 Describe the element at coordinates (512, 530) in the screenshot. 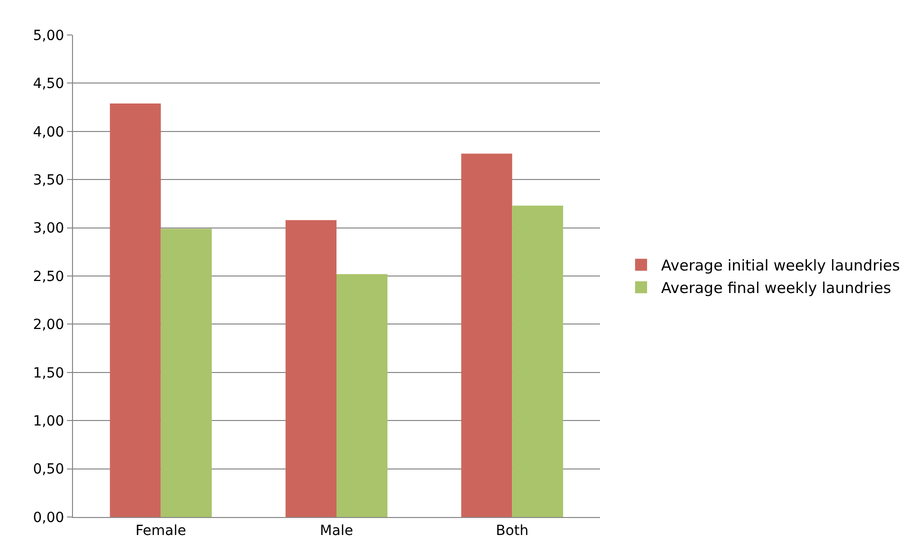

I see `x-tick-label: Both` at that location.